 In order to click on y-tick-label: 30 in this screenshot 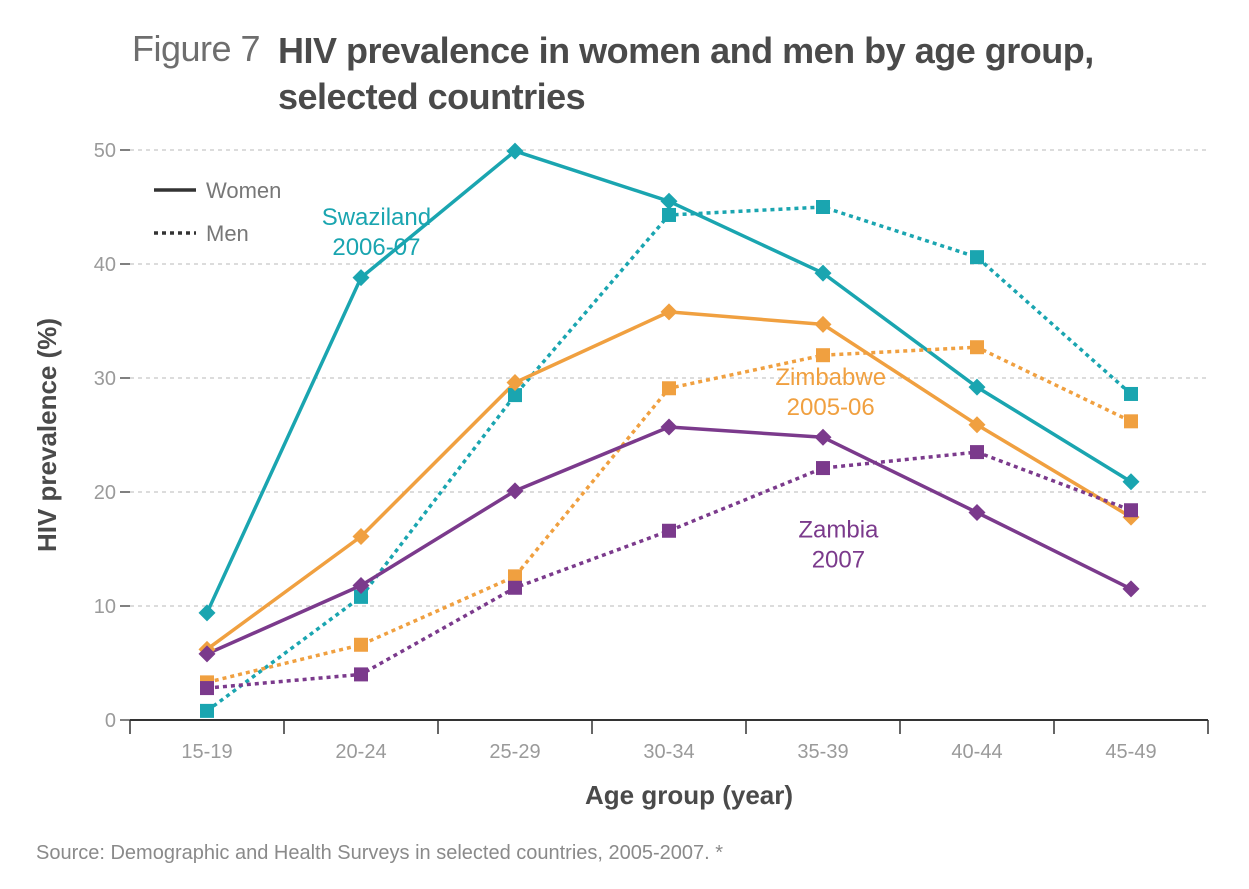, I will do `click(105, 379)`.